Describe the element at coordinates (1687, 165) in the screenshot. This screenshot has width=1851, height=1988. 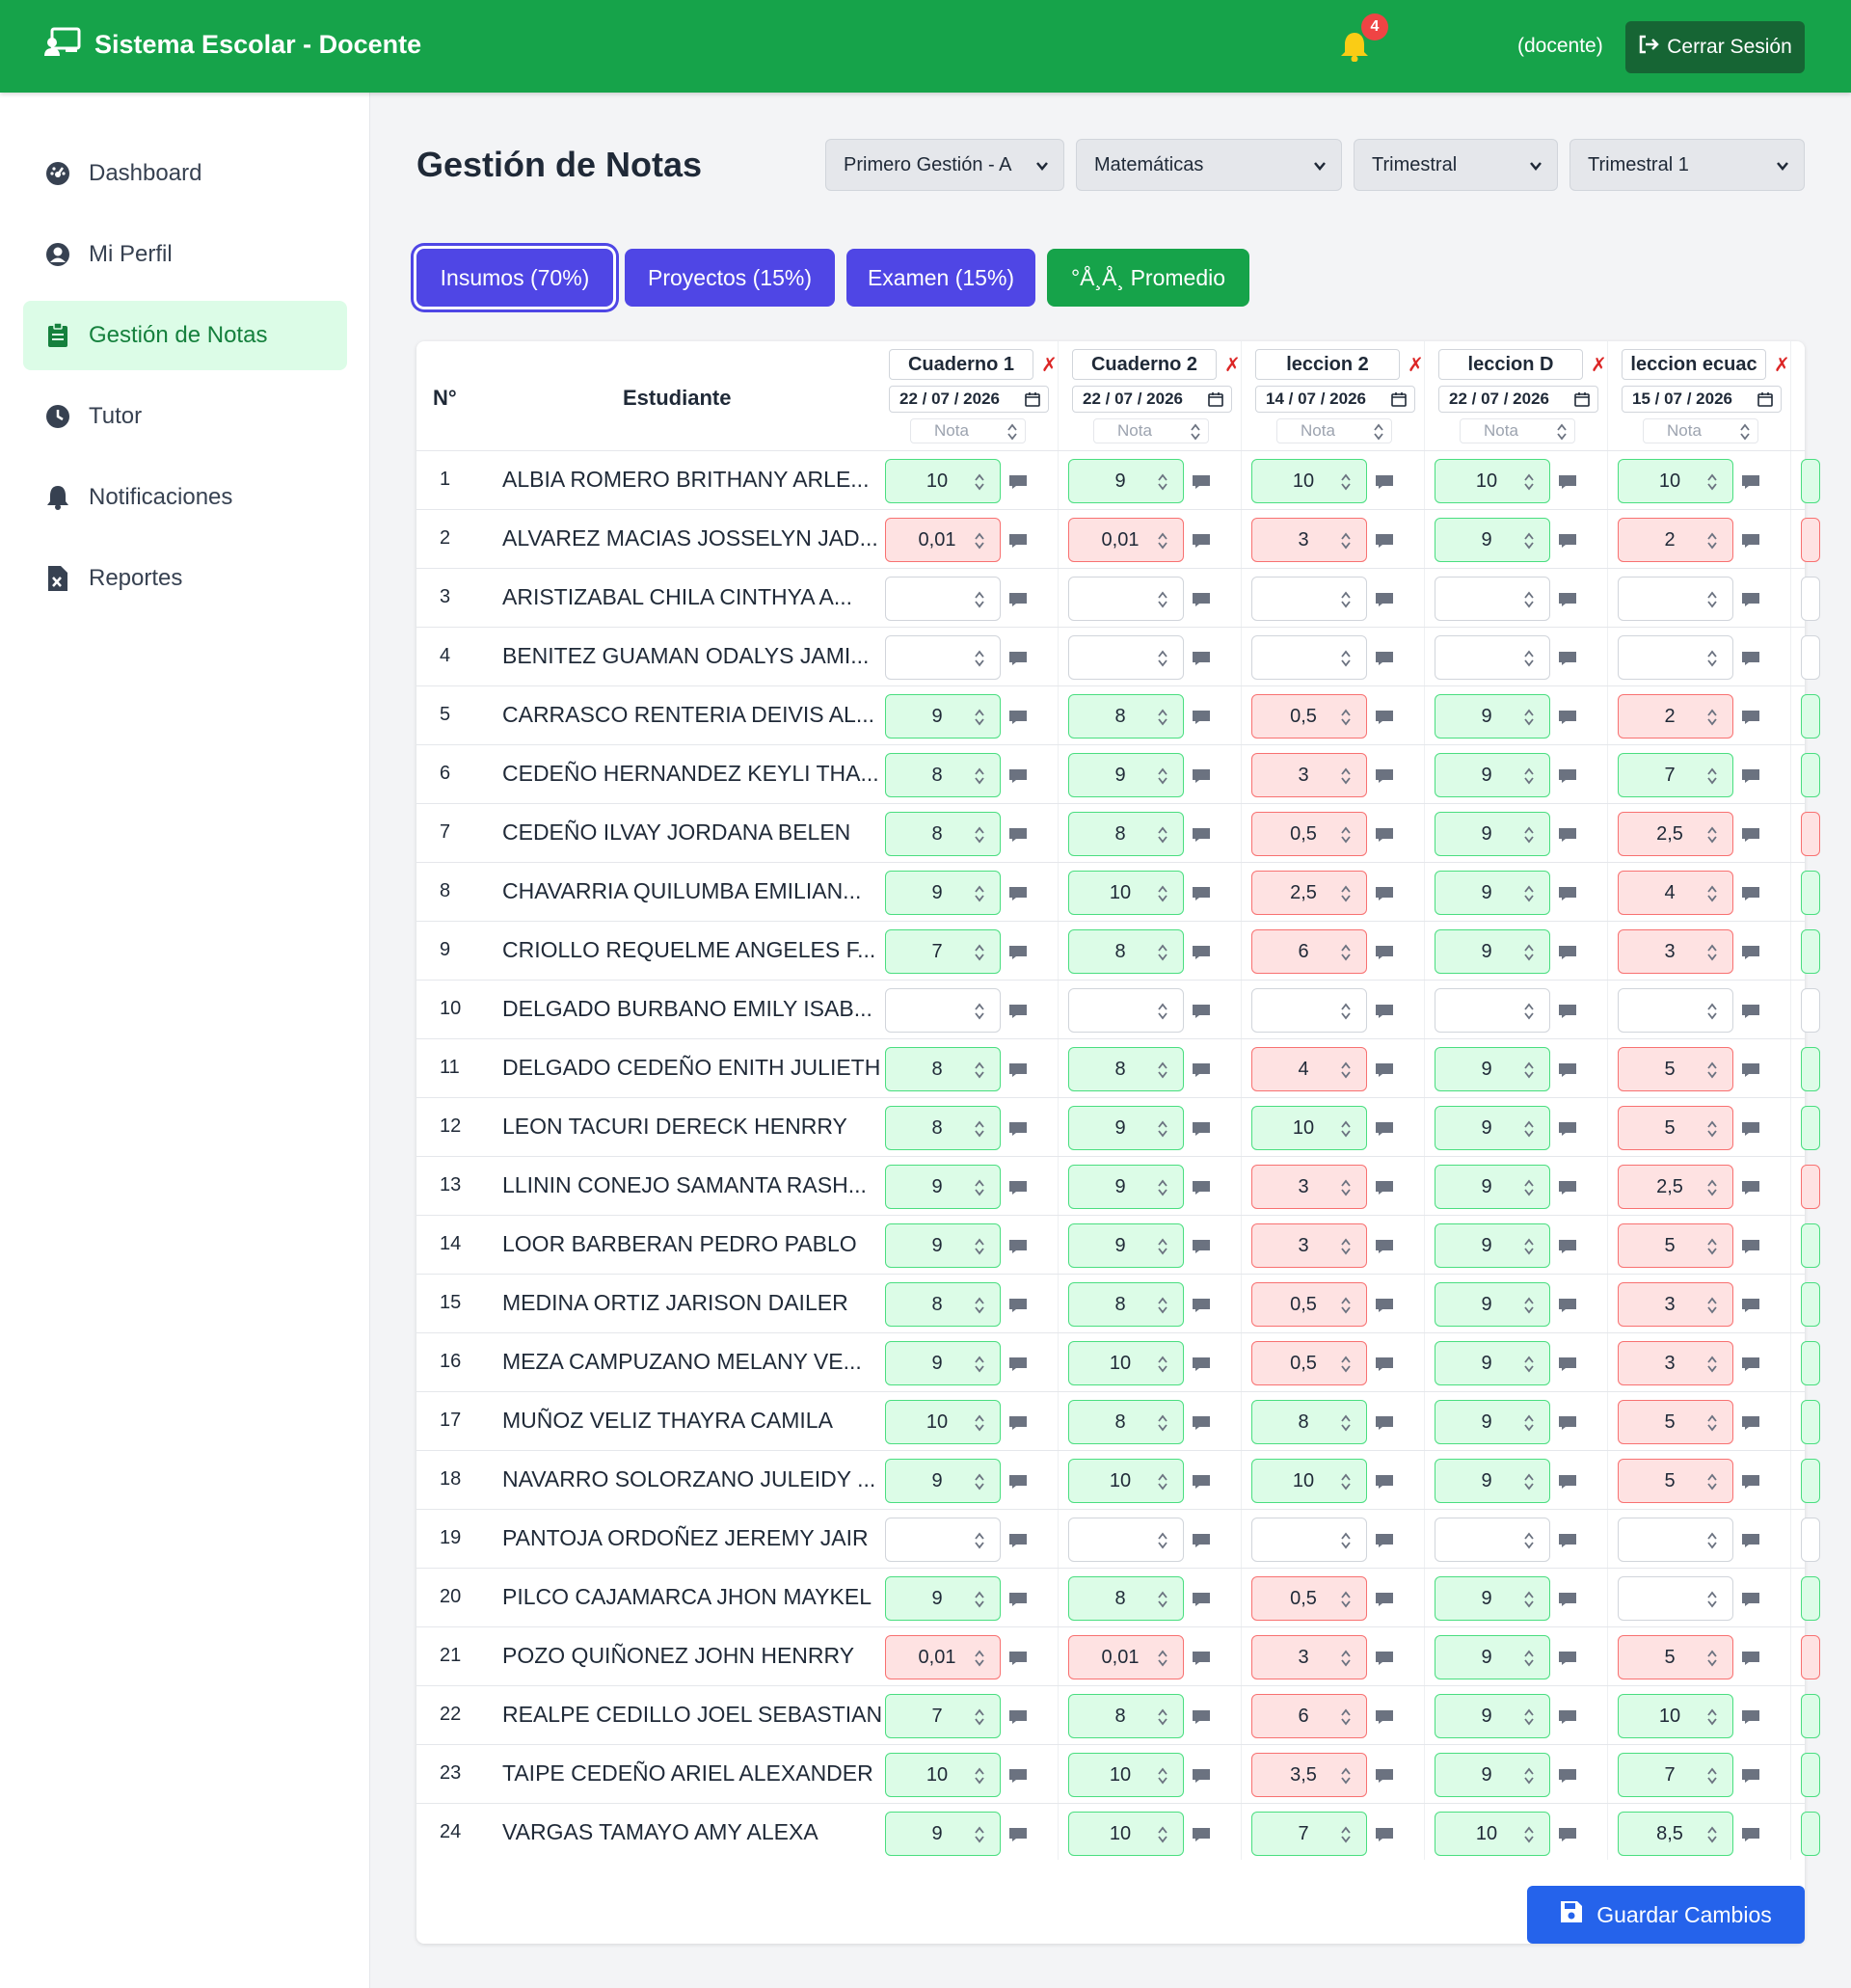
I see `subperiodo-select: Trimestral 1` at that location.